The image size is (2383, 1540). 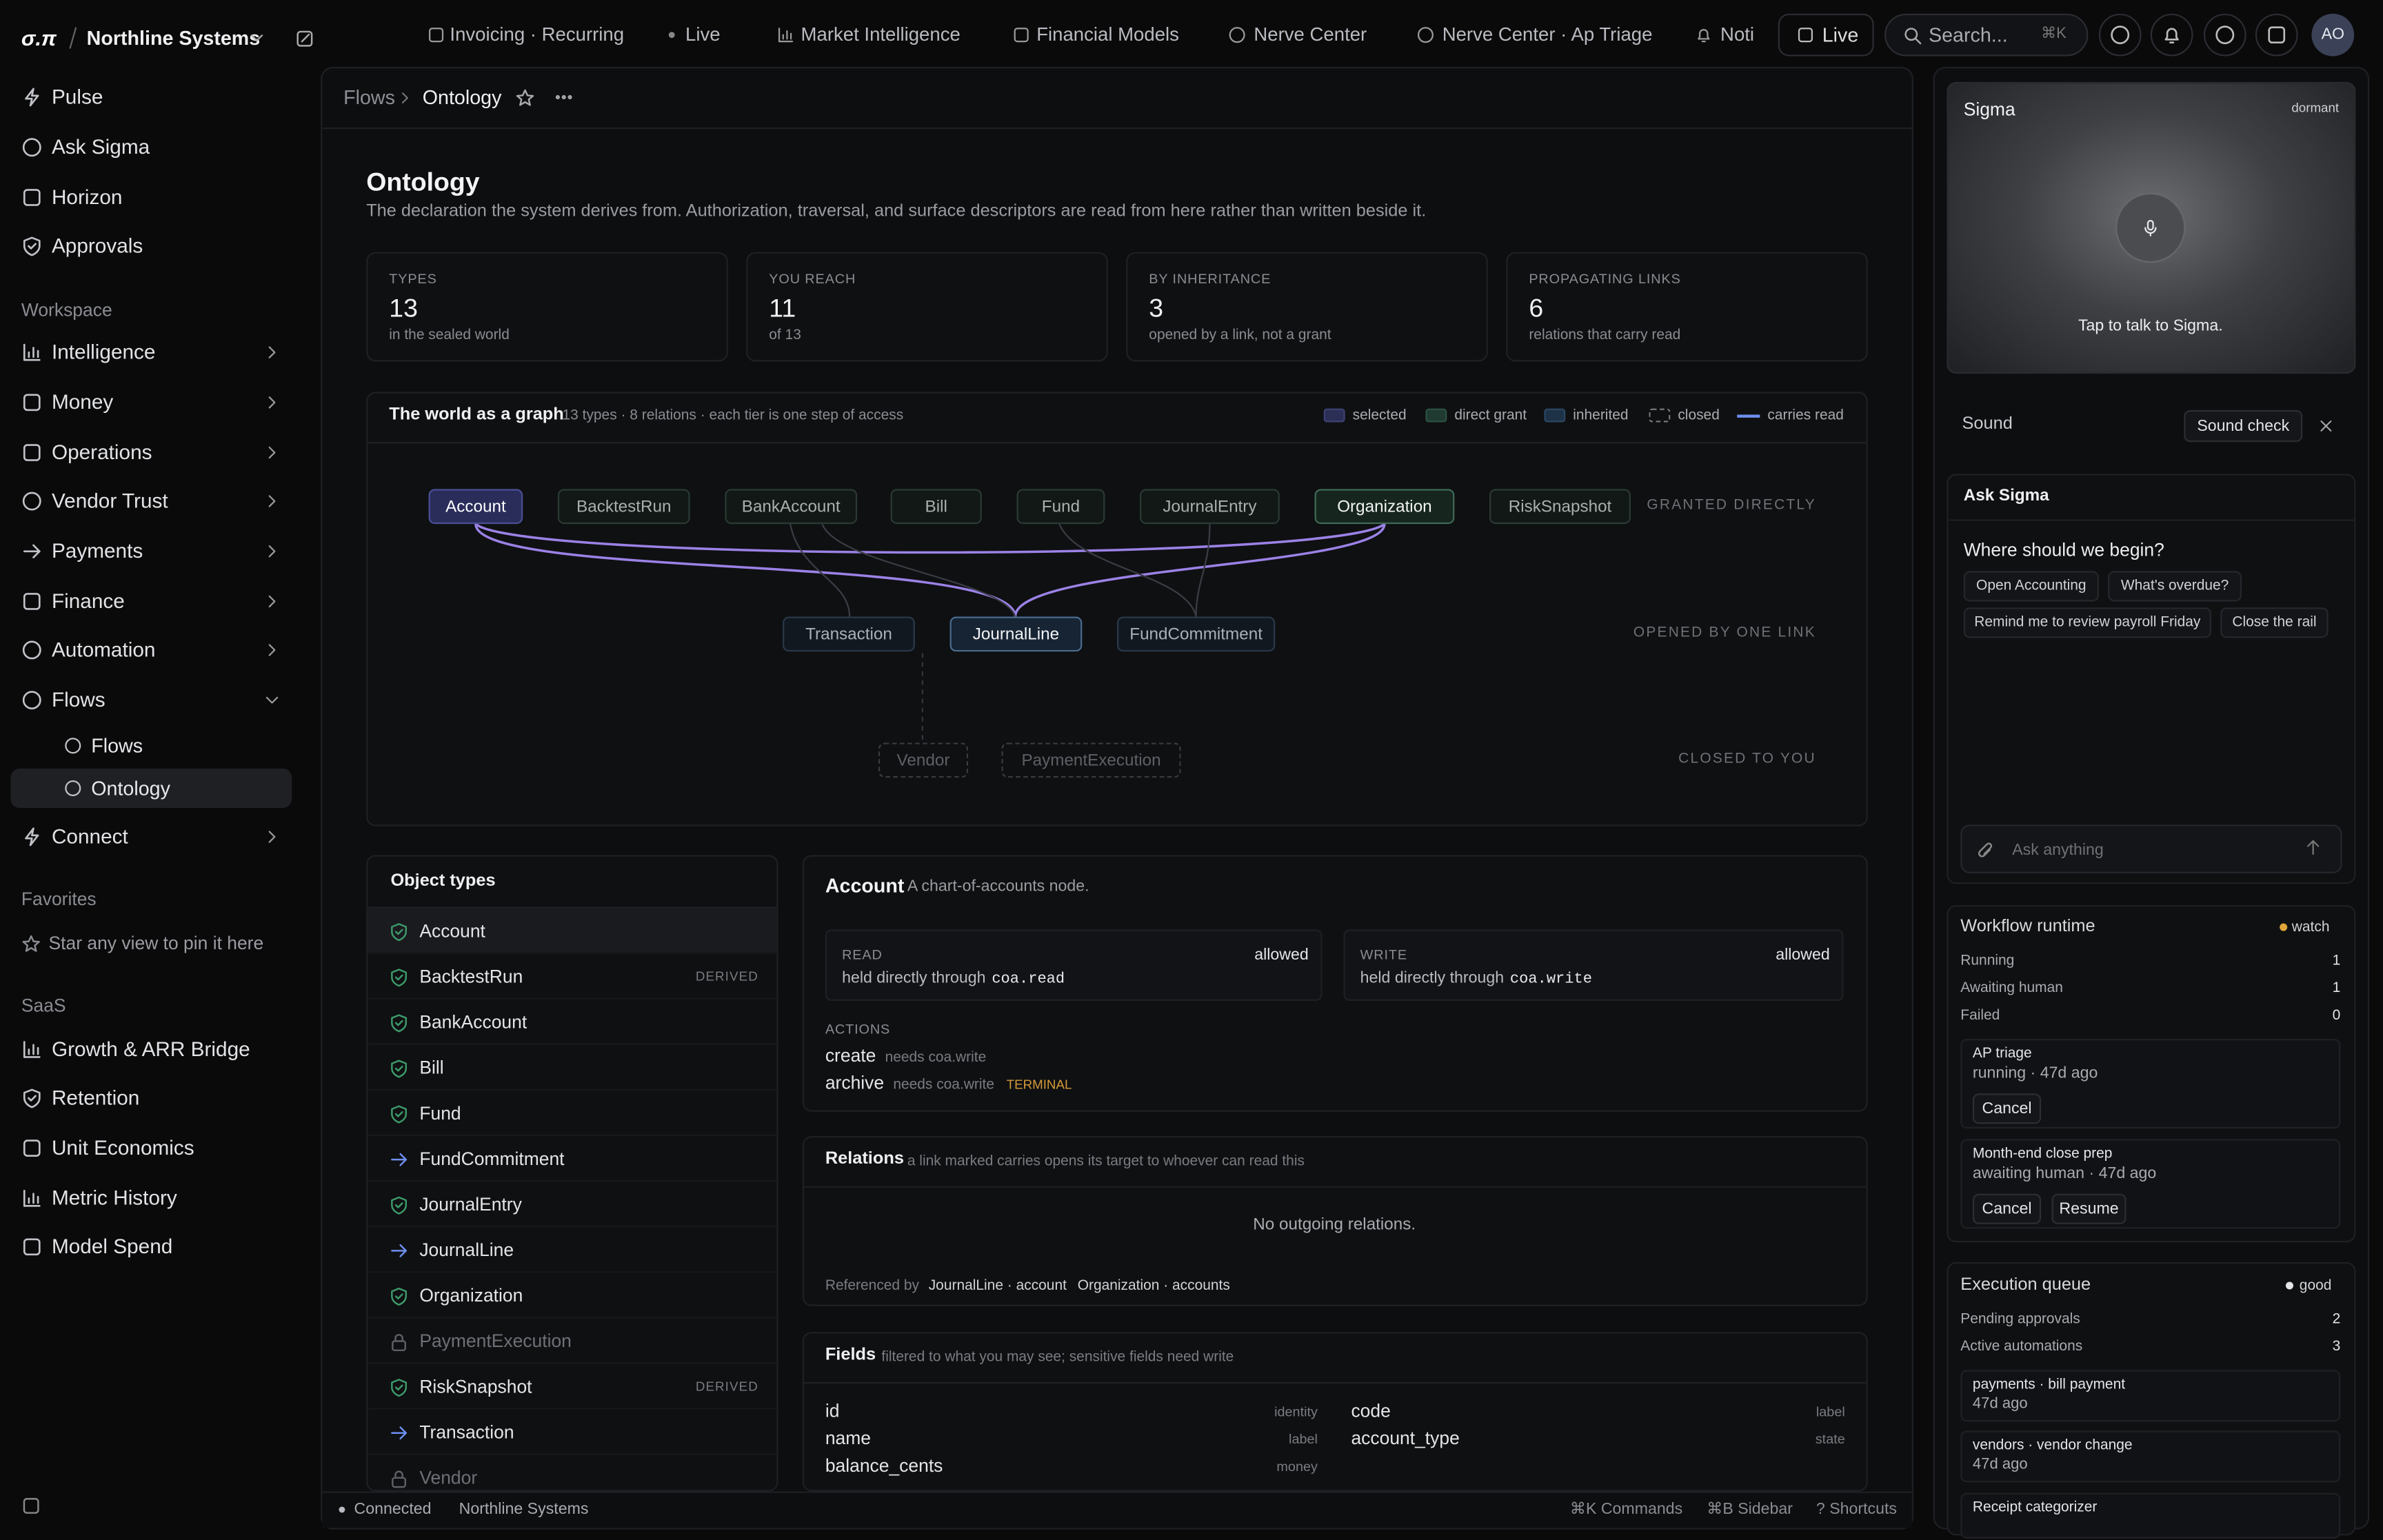 What do you see at coordinates (2088, 1209) in the screenshot?
I see `run-button: Resume` at bounding box center [2088, 1209].